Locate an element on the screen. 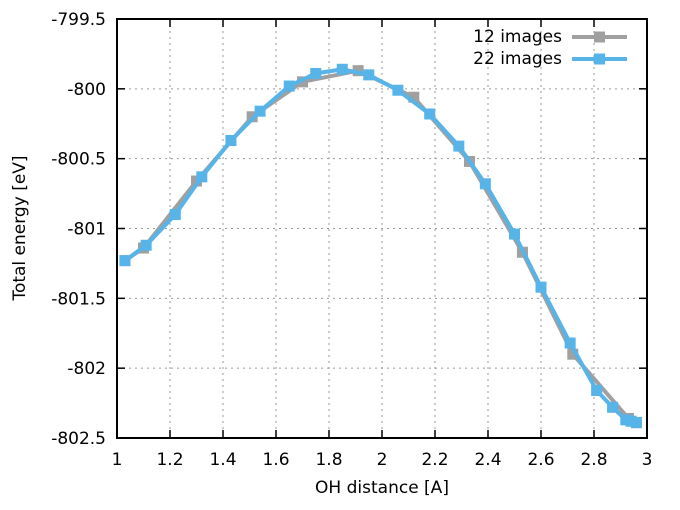  y-tick-labels: -799.5 -800 -800.5 -801 -801.5 -802 -802.5 is located at coordinates (78, 229).